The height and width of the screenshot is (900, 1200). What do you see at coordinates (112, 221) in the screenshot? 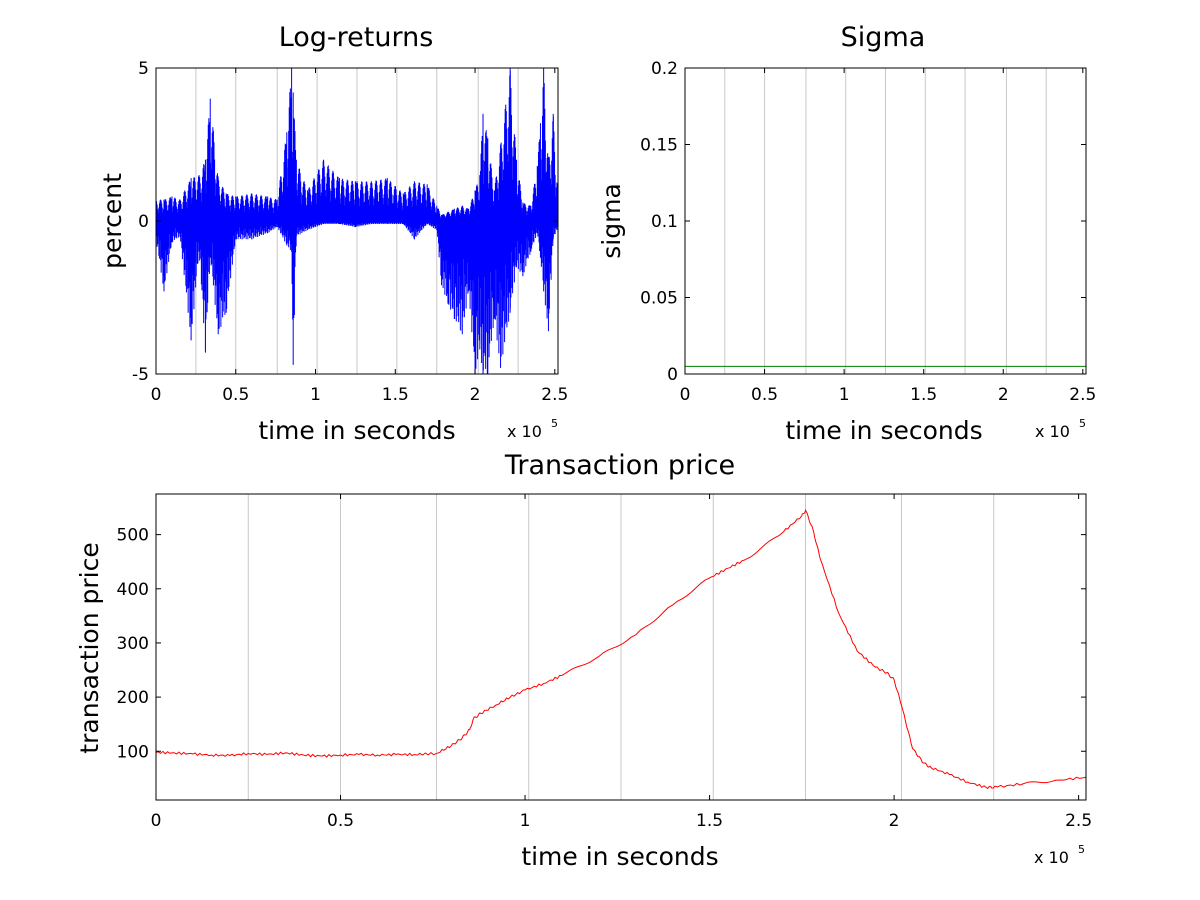
I see `y-axis-label: percent` at bounding box center [112, 221].